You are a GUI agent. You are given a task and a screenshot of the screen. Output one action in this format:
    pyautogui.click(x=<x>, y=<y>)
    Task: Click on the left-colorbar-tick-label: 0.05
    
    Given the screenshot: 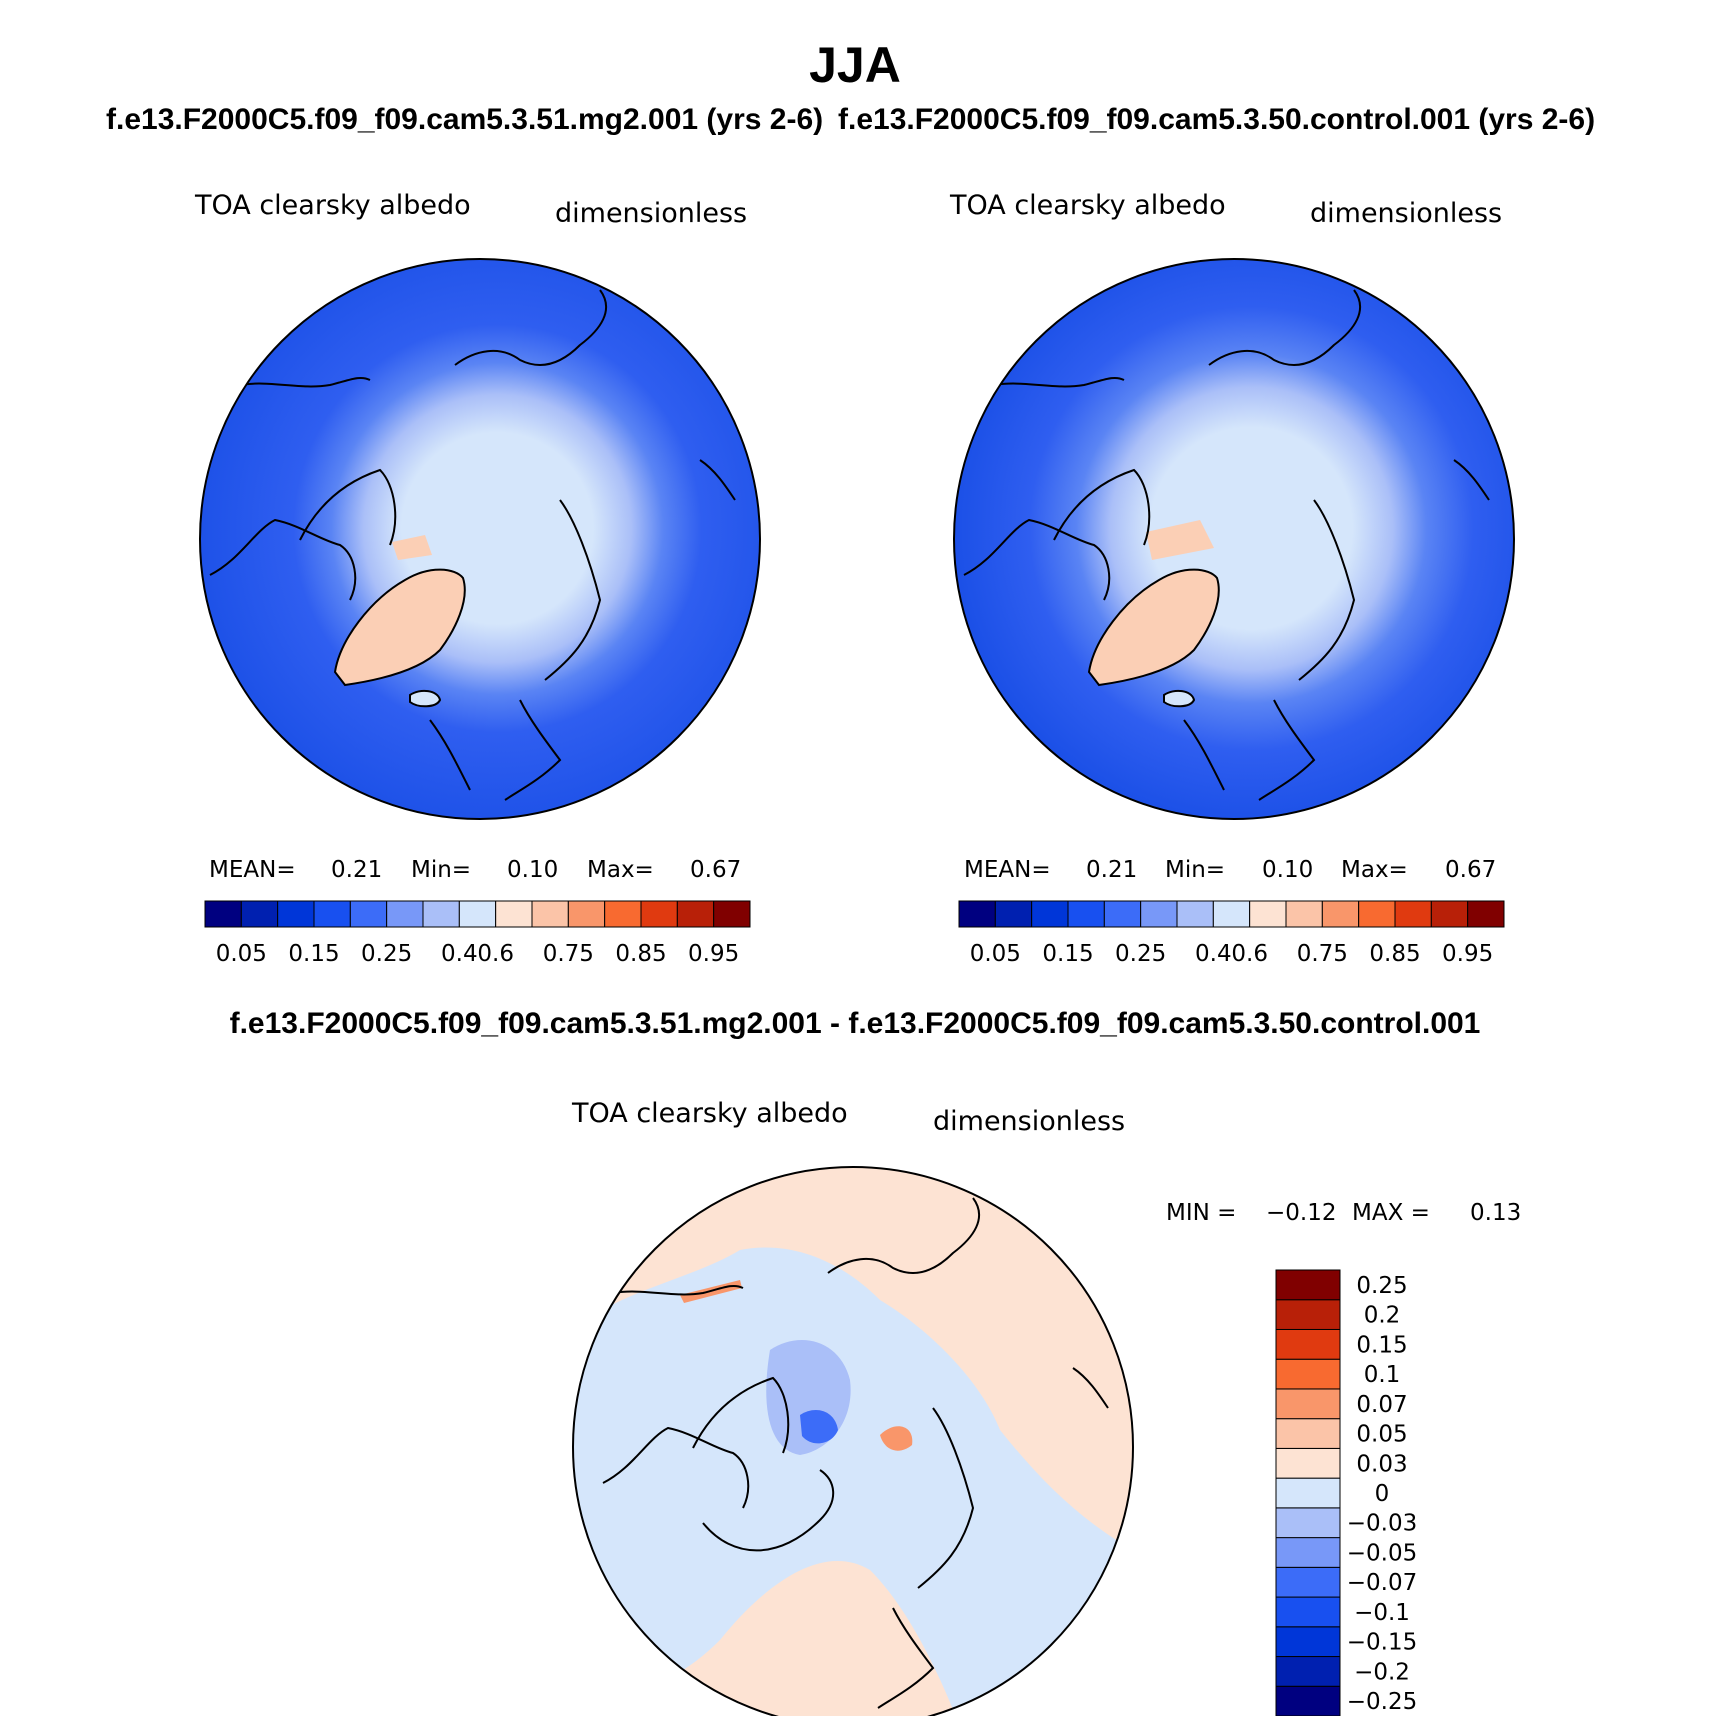 What is the action you would take?
    pyautogui.click(x=241, y=954)
    